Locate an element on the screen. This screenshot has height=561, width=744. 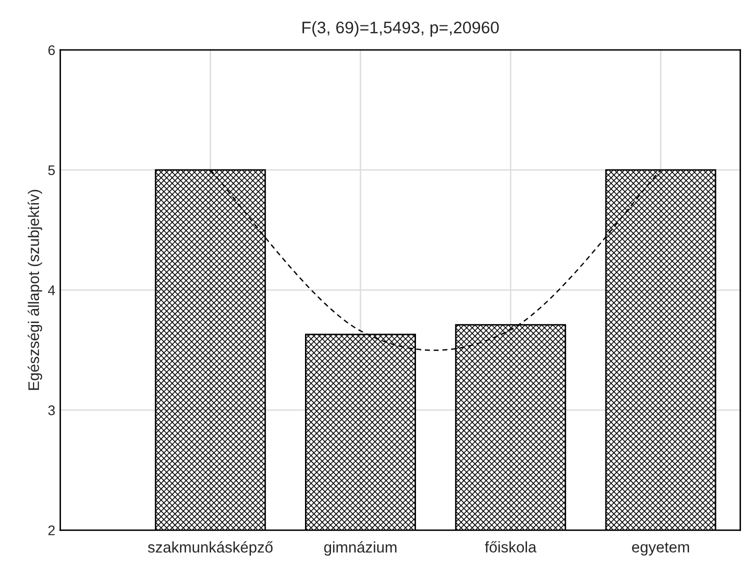
x-tick-label: főiskola is located at coordinates (510, 546).